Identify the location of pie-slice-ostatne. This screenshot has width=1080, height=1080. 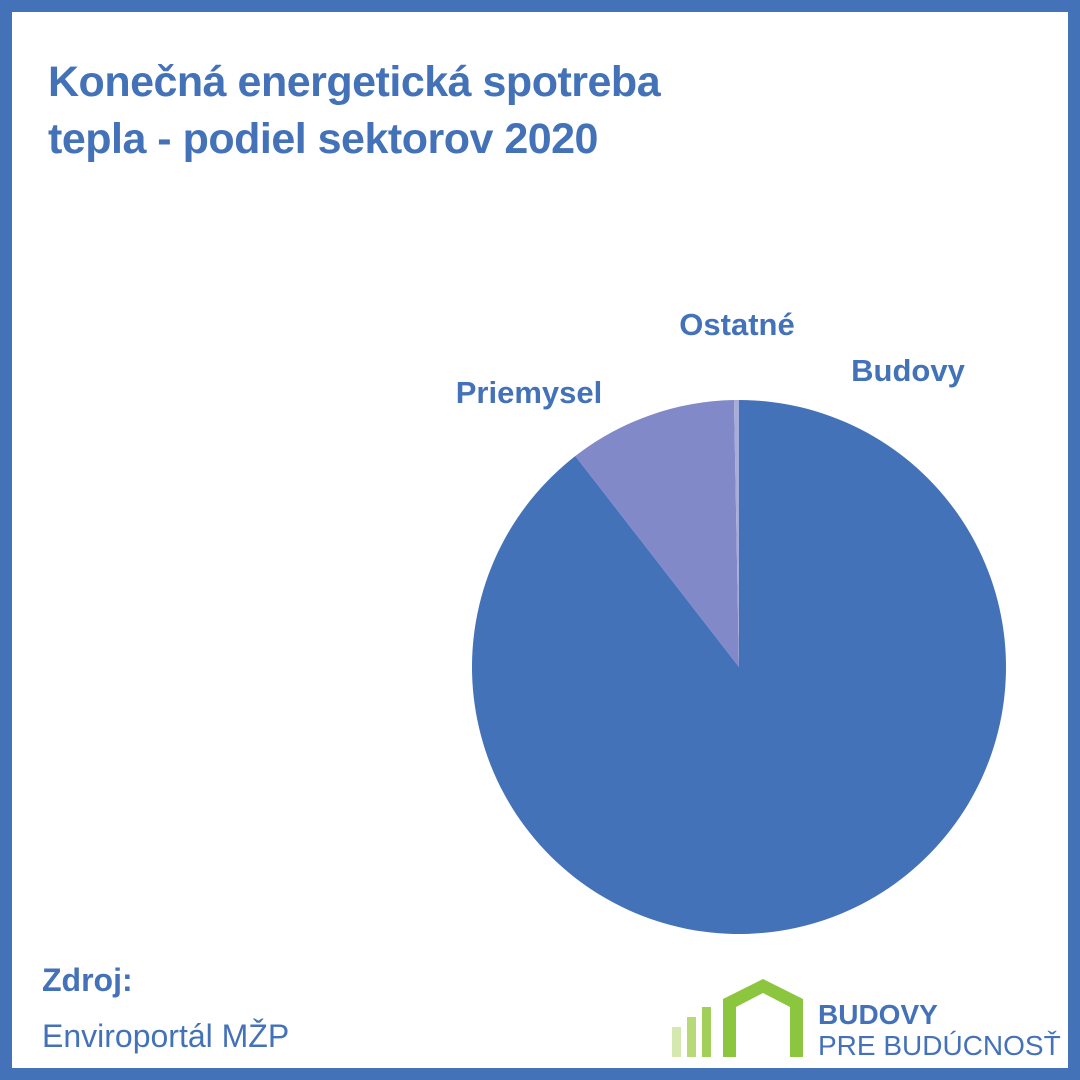
(736, 533).